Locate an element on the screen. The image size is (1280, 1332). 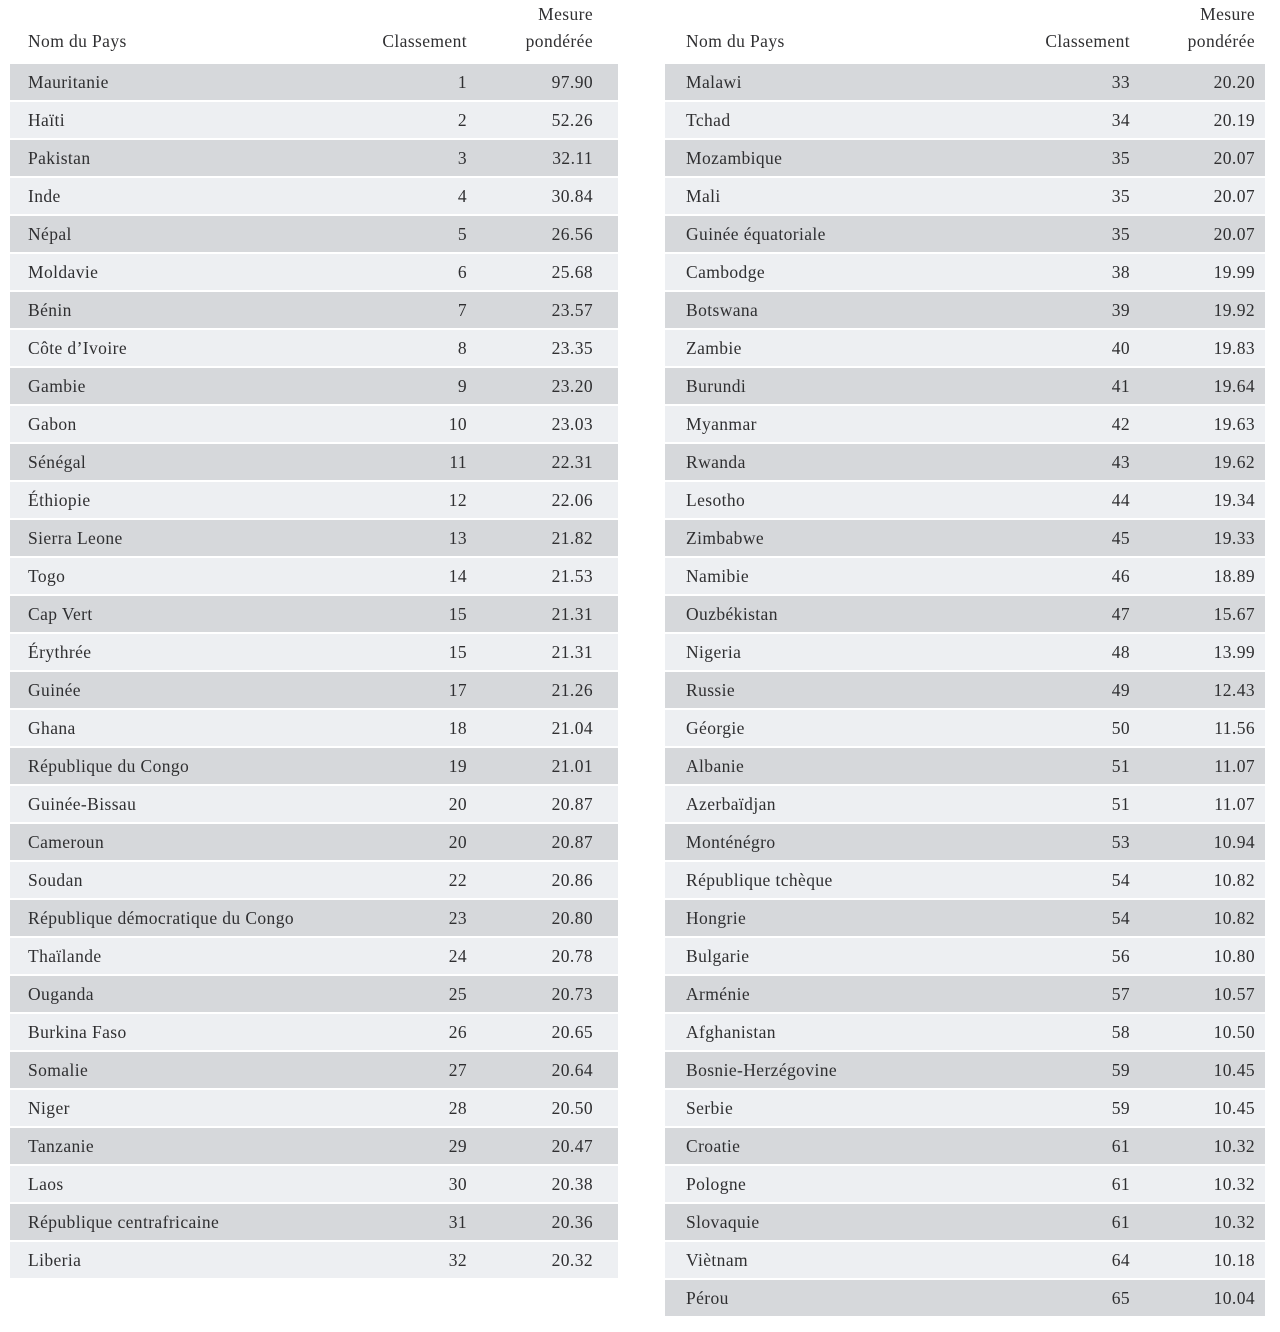
column-header-country: Nom du Pays is located at coordinates (735, 41).